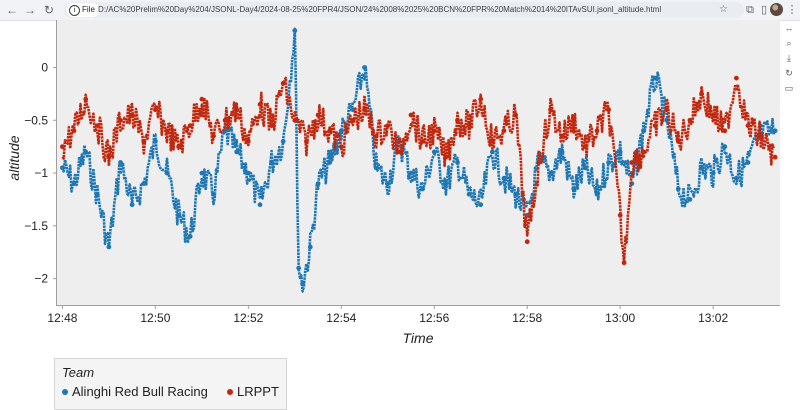  What do you see at coordinates (140, 391) in the screenshot?
I see `legend-label-alinghi: Alinghi Red Bull Racing` at bounding box center [140, 391].